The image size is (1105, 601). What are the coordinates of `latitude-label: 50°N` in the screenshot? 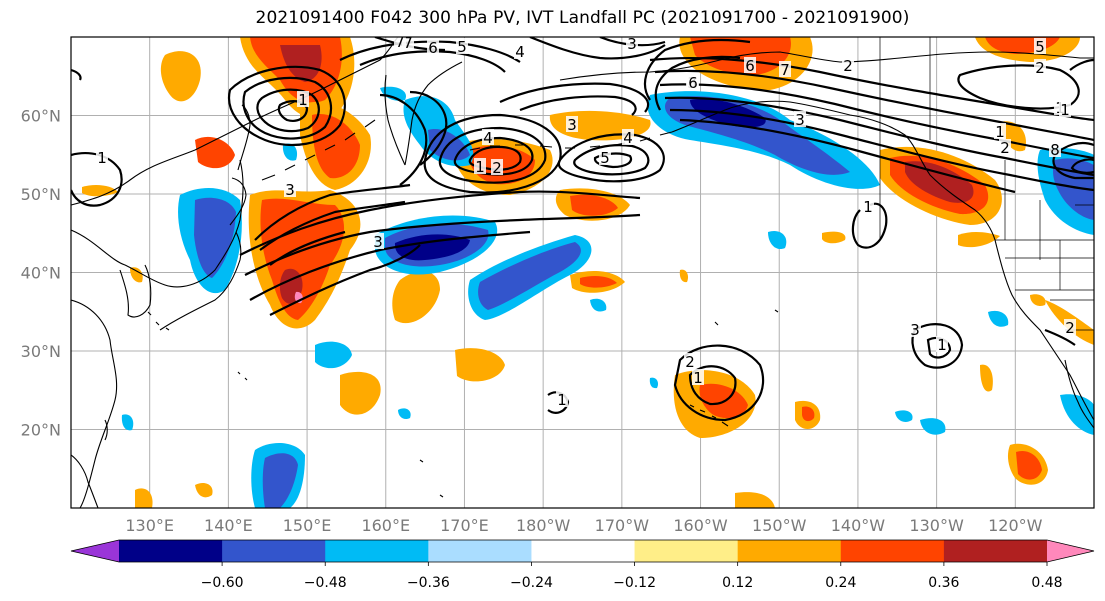 It's located at (41, 194).